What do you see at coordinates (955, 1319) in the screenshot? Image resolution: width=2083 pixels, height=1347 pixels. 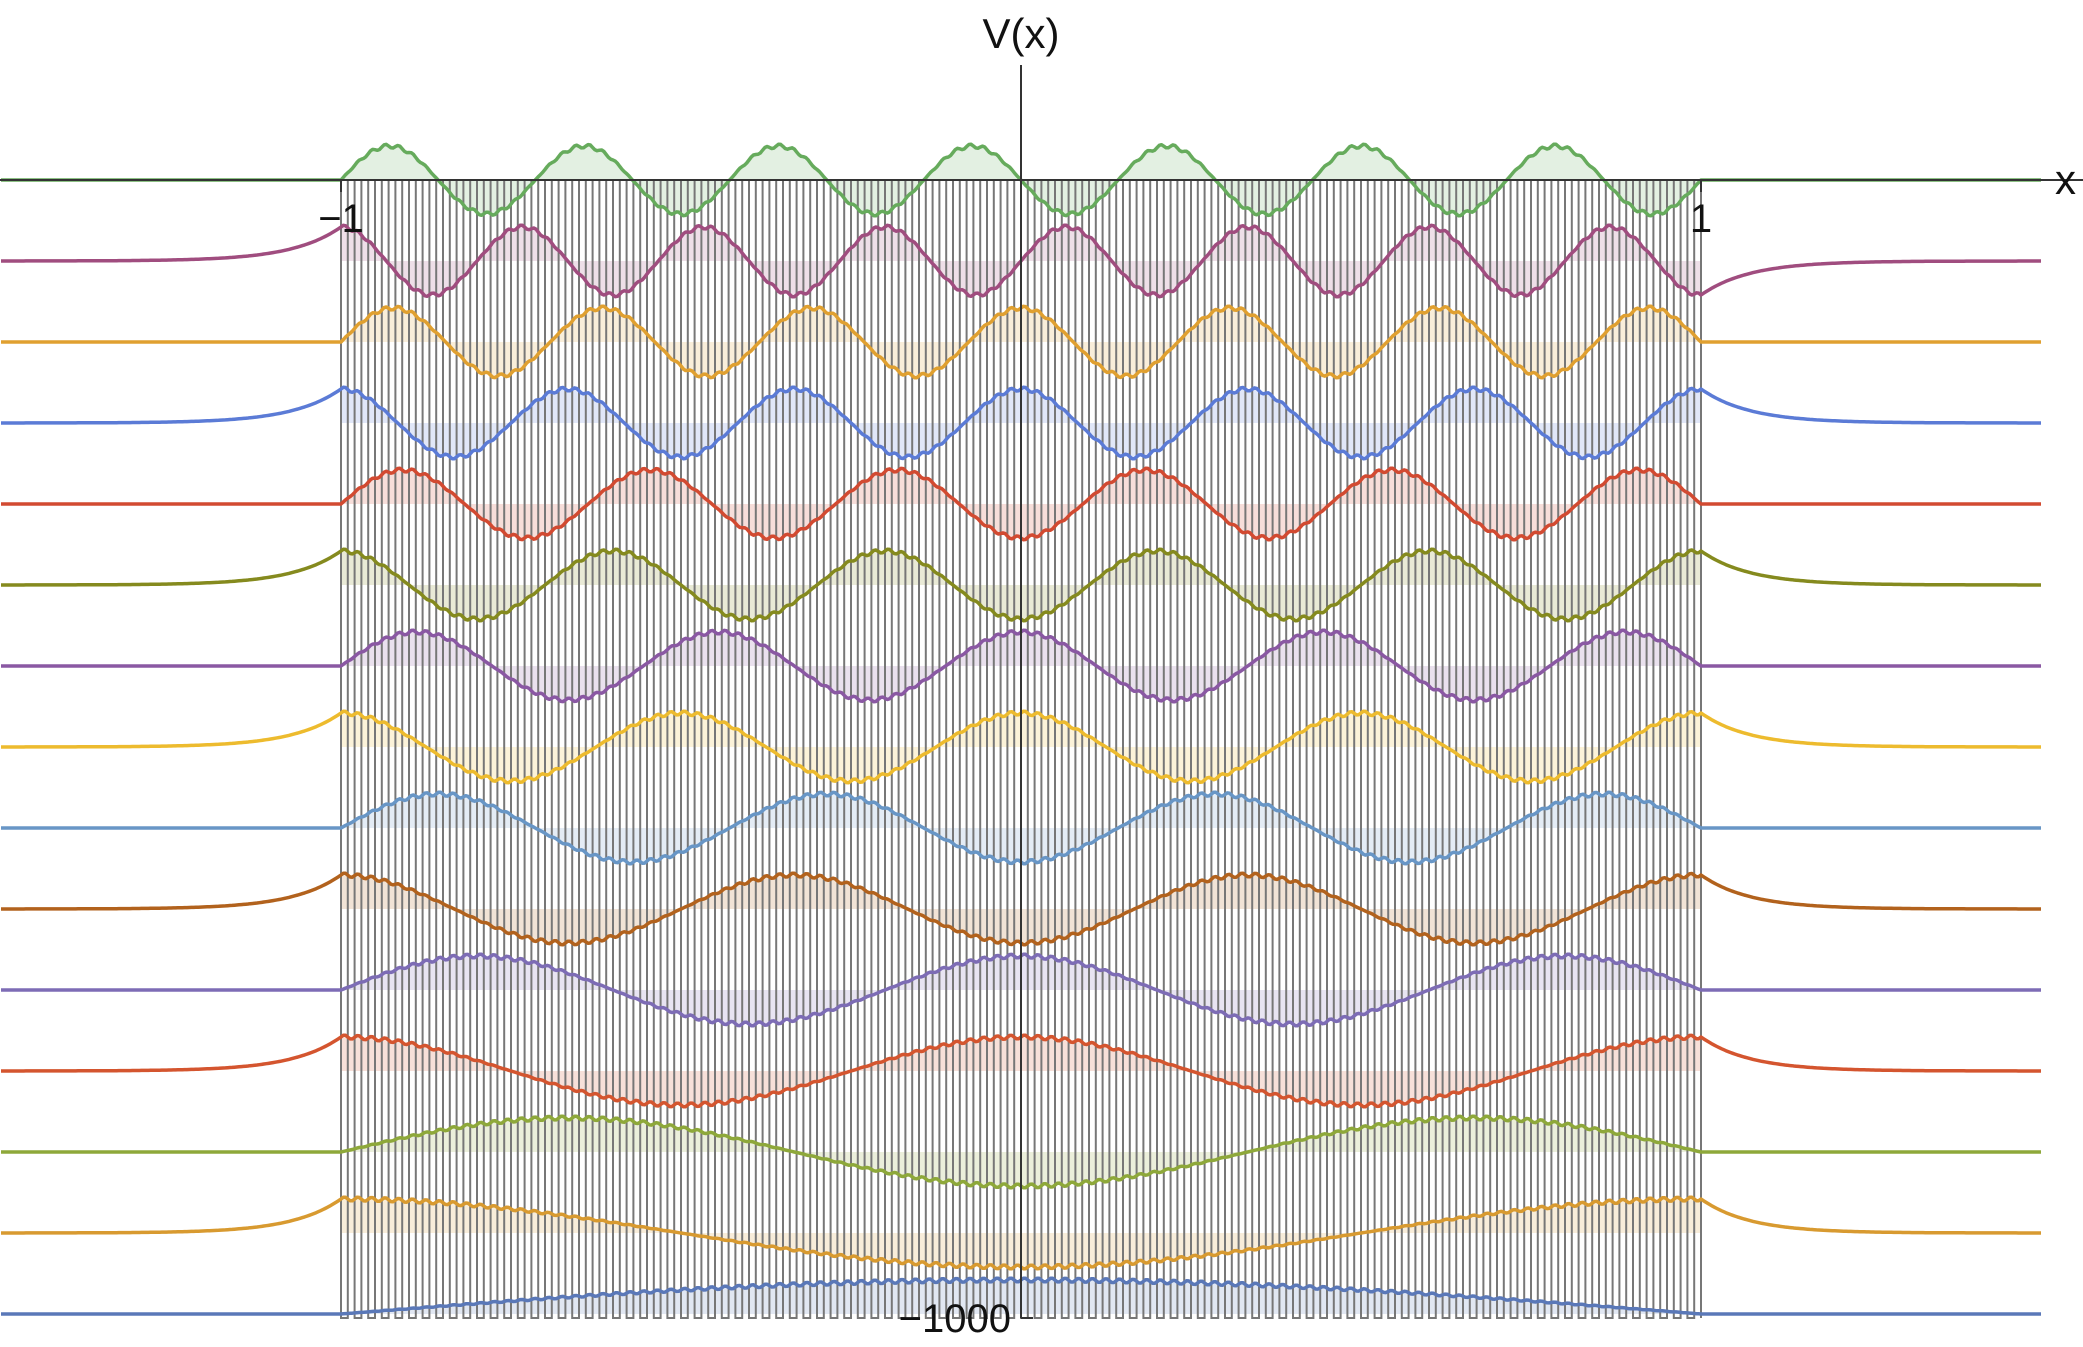 I see `y-tick-label: −1000` at bounding box center [955, 1319].